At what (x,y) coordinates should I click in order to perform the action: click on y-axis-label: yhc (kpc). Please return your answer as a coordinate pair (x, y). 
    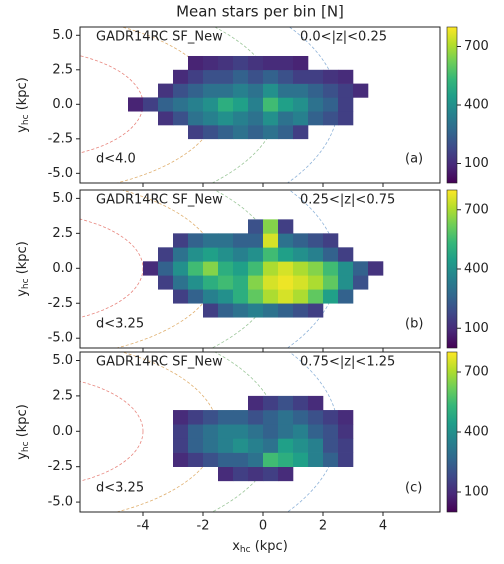
    Looking at the image, I should click on (23, 269).